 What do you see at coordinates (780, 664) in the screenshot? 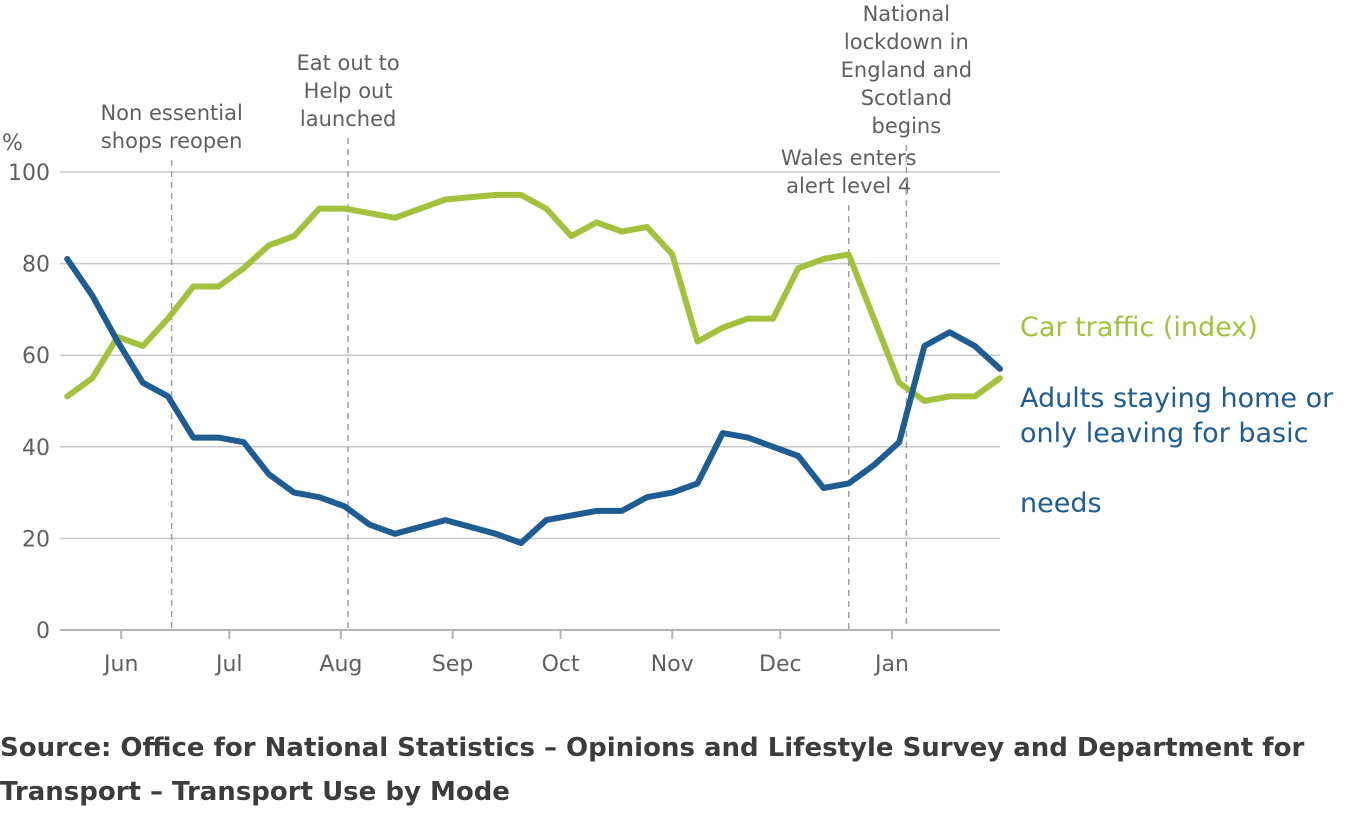
I see `x-tick-label: Dec` at bounding box center [780, 664].